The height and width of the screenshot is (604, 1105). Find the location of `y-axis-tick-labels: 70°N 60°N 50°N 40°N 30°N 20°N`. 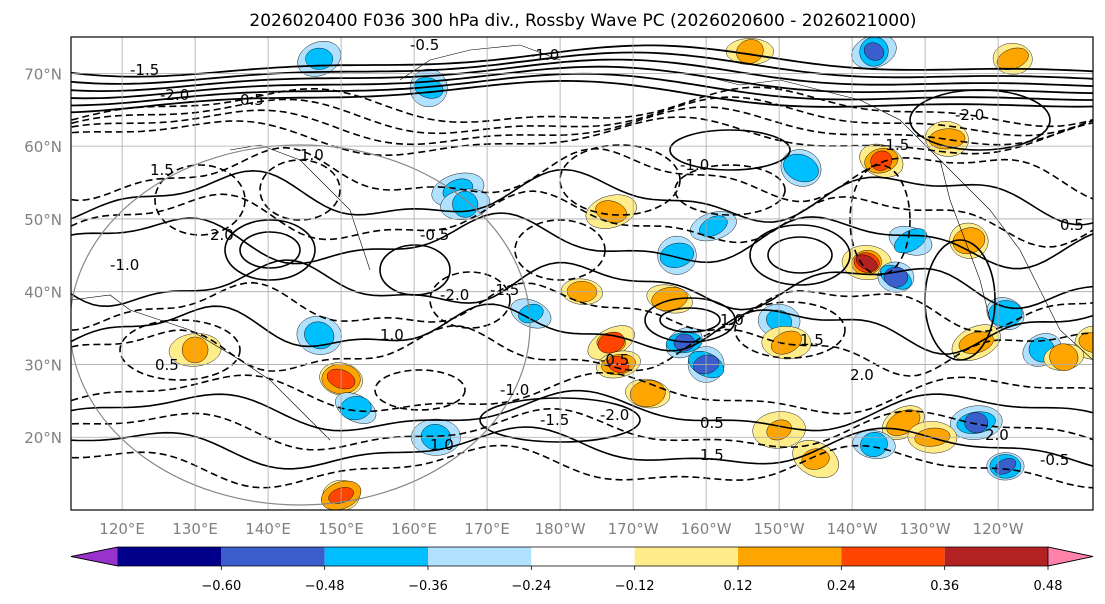

y-axis-tick-labels: 70°N 60°N 50°N 40°N 30°N 20°N is located at coordinates (43, 256).